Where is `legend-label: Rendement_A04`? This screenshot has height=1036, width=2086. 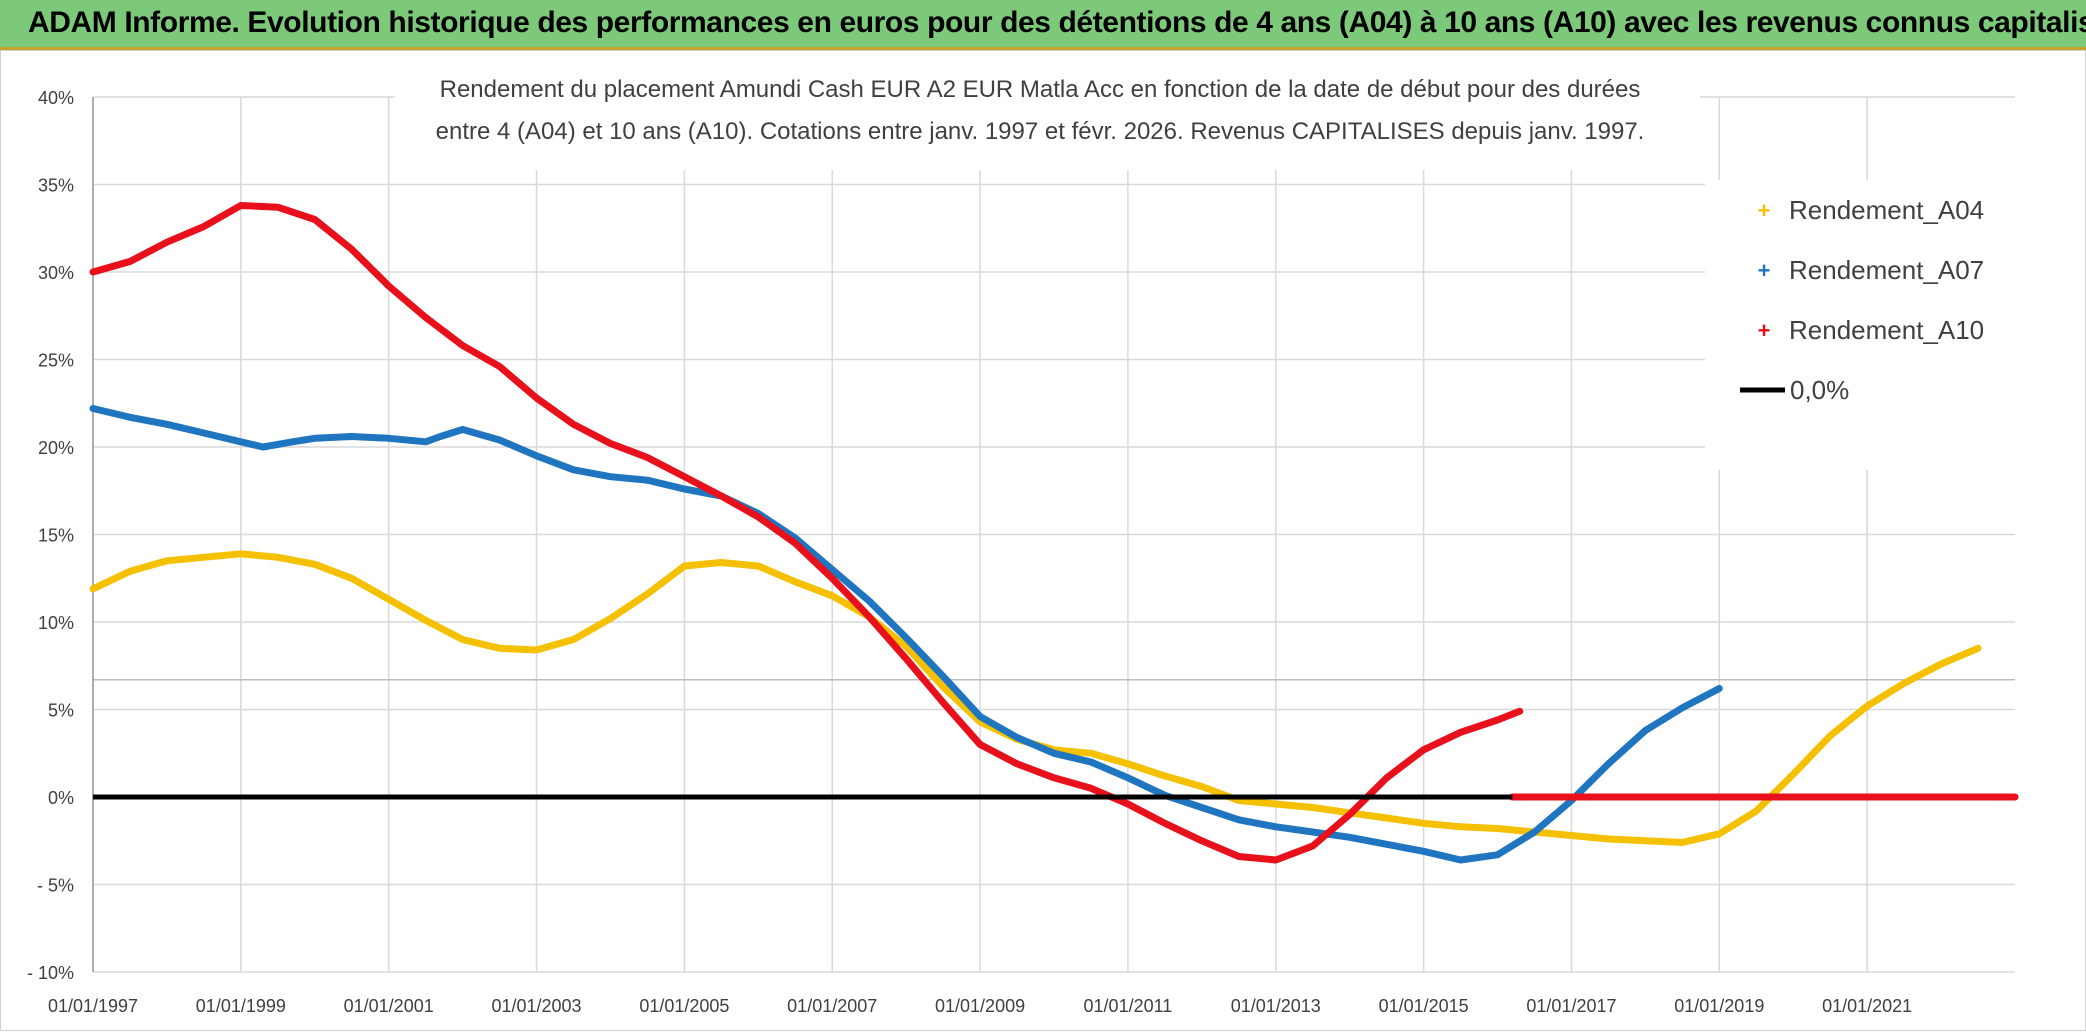
legend-label: Rendement_A04 is located at coordinates (1886, 210).